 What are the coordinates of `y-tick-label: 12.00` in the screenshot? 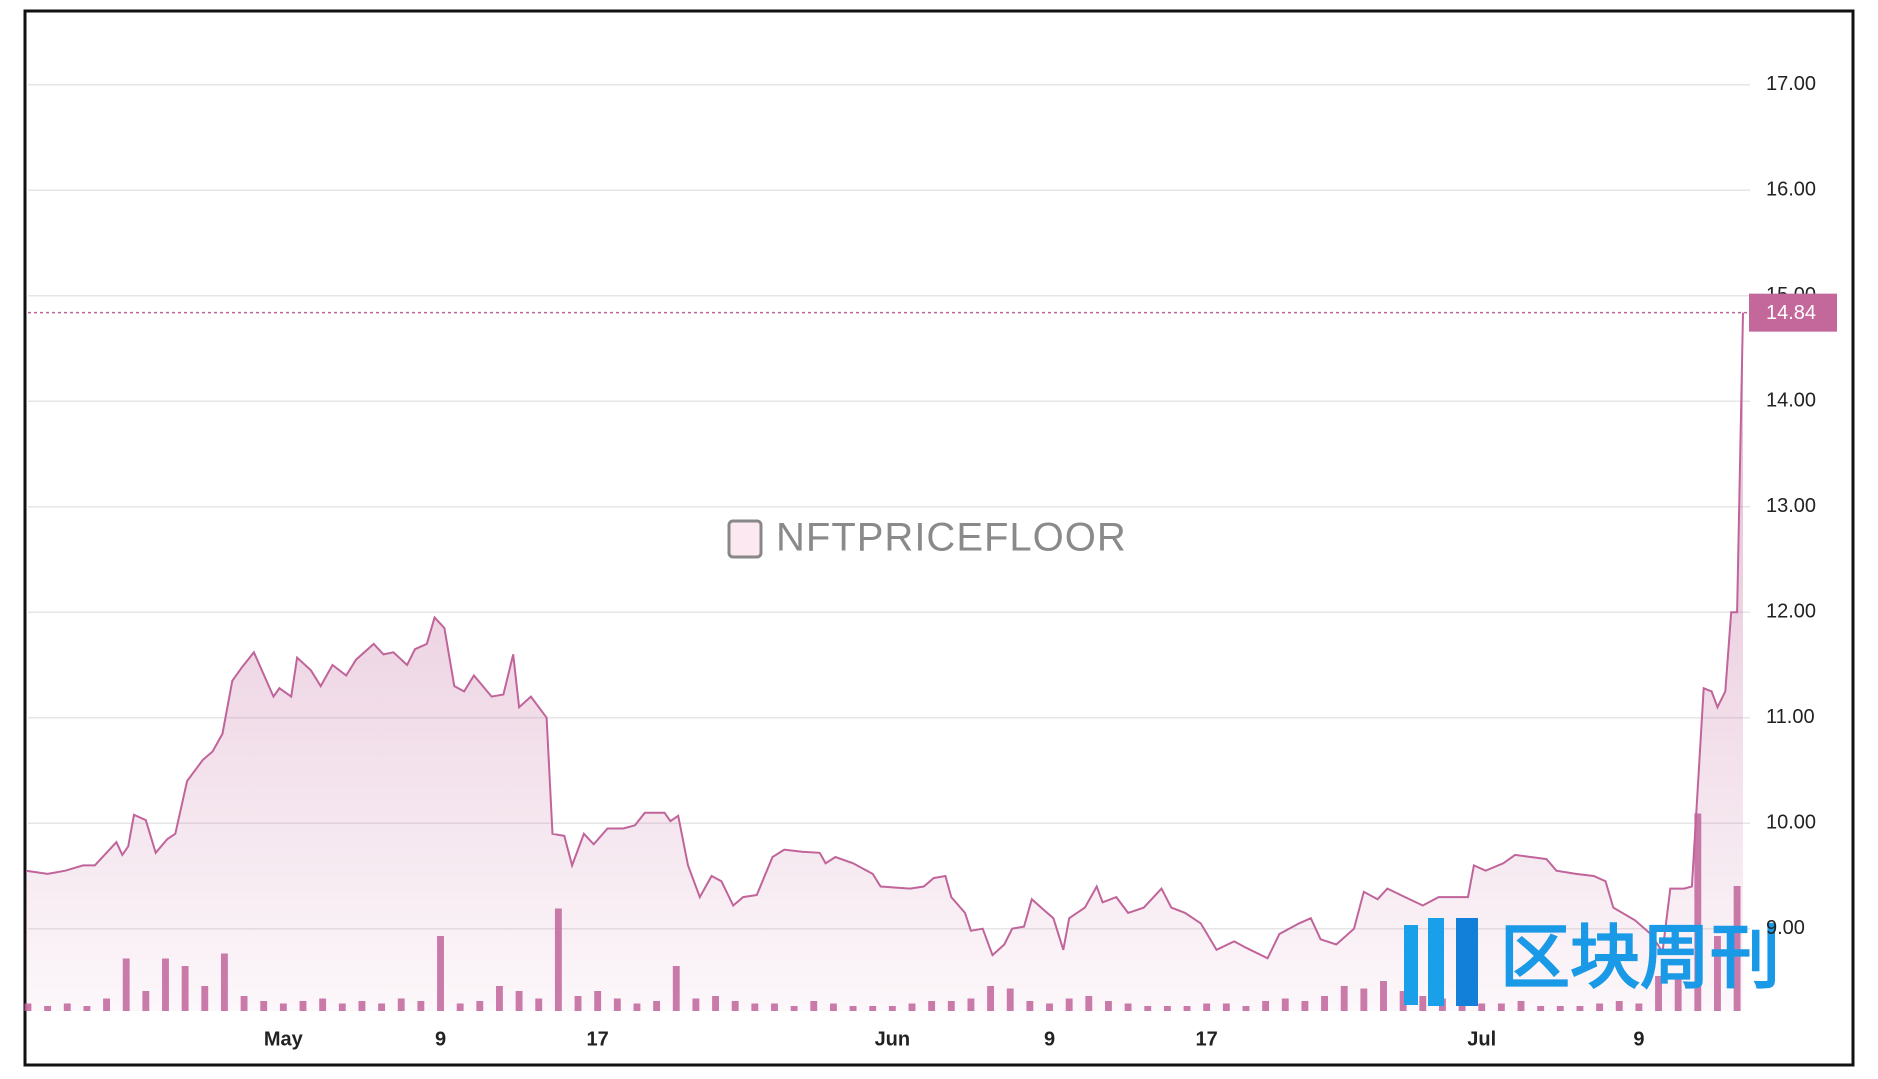 It's located at (1791, 612).